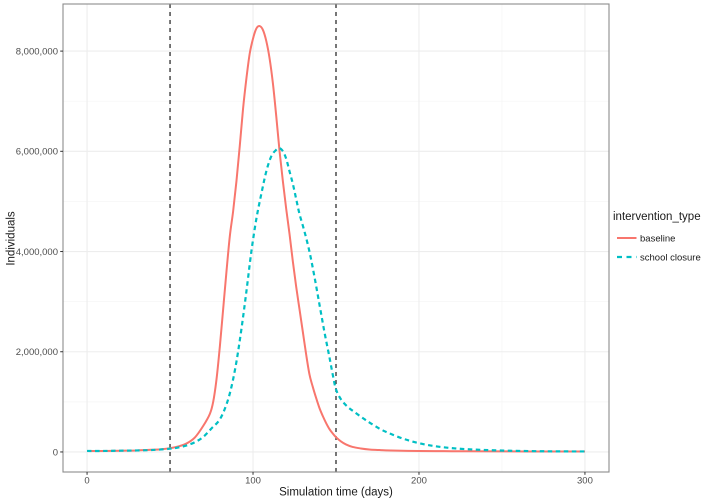  I want to click on legend-item-baseline: baseline, so click(646, 238).